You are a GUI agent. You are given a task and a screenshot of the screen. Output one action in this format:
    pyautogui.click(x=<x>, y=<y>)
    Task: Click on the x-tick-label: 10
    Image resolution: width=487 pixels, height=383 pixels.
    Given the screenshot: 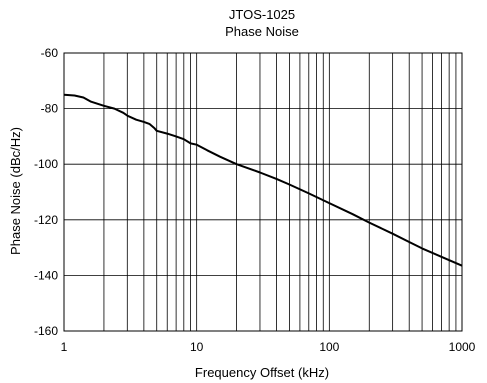 What is the action you would take?
    pyautogui.click(x=197, y=347)
    